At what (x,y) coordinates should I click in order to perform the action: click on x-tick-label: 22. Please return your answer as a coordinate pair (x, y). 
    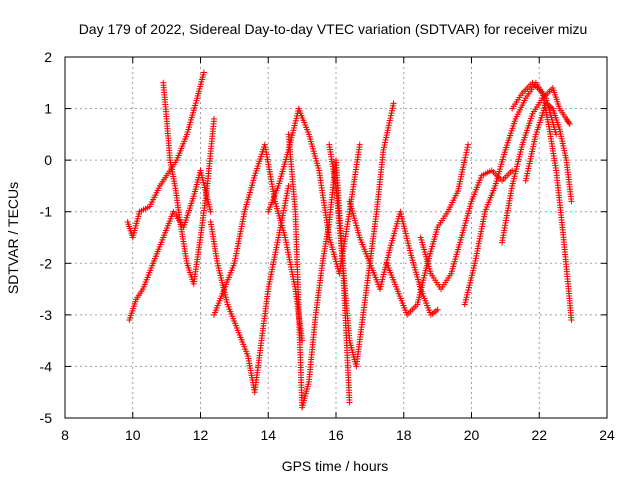
    Looking at the image, I should click on (539, 435).